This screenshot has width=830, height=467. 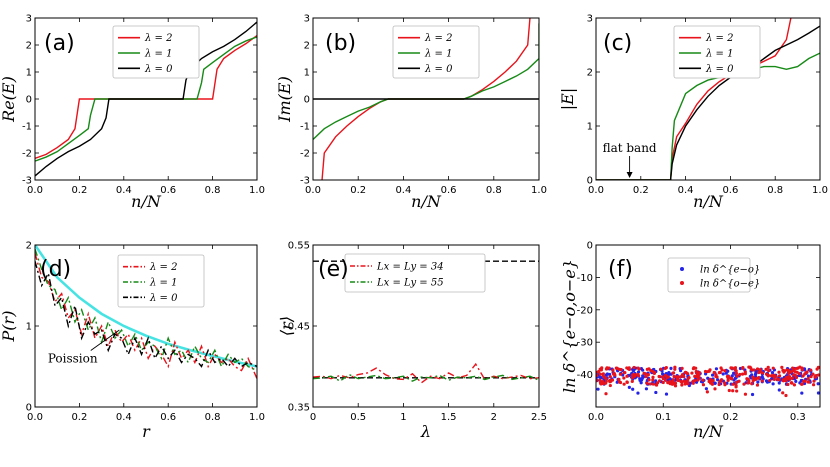 I want to click on panel-label: (c), so click(x=617, y=43).